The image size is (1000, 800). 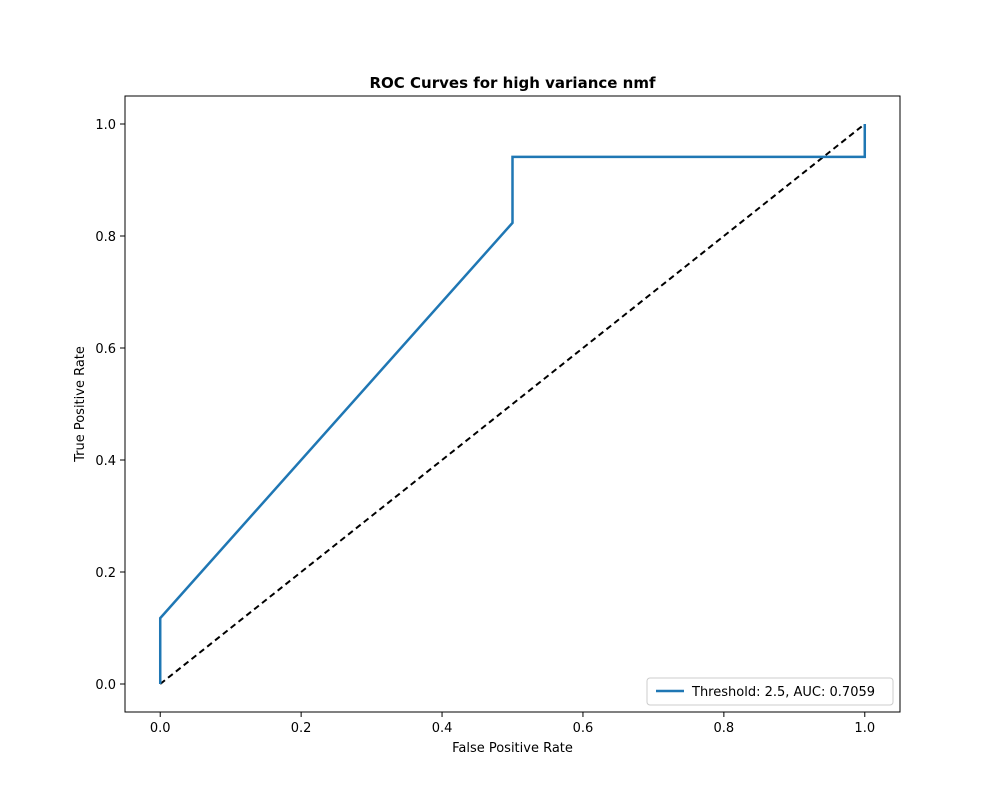 I want to click on x-tick-label: 0.2, so click(x=301, y=728).